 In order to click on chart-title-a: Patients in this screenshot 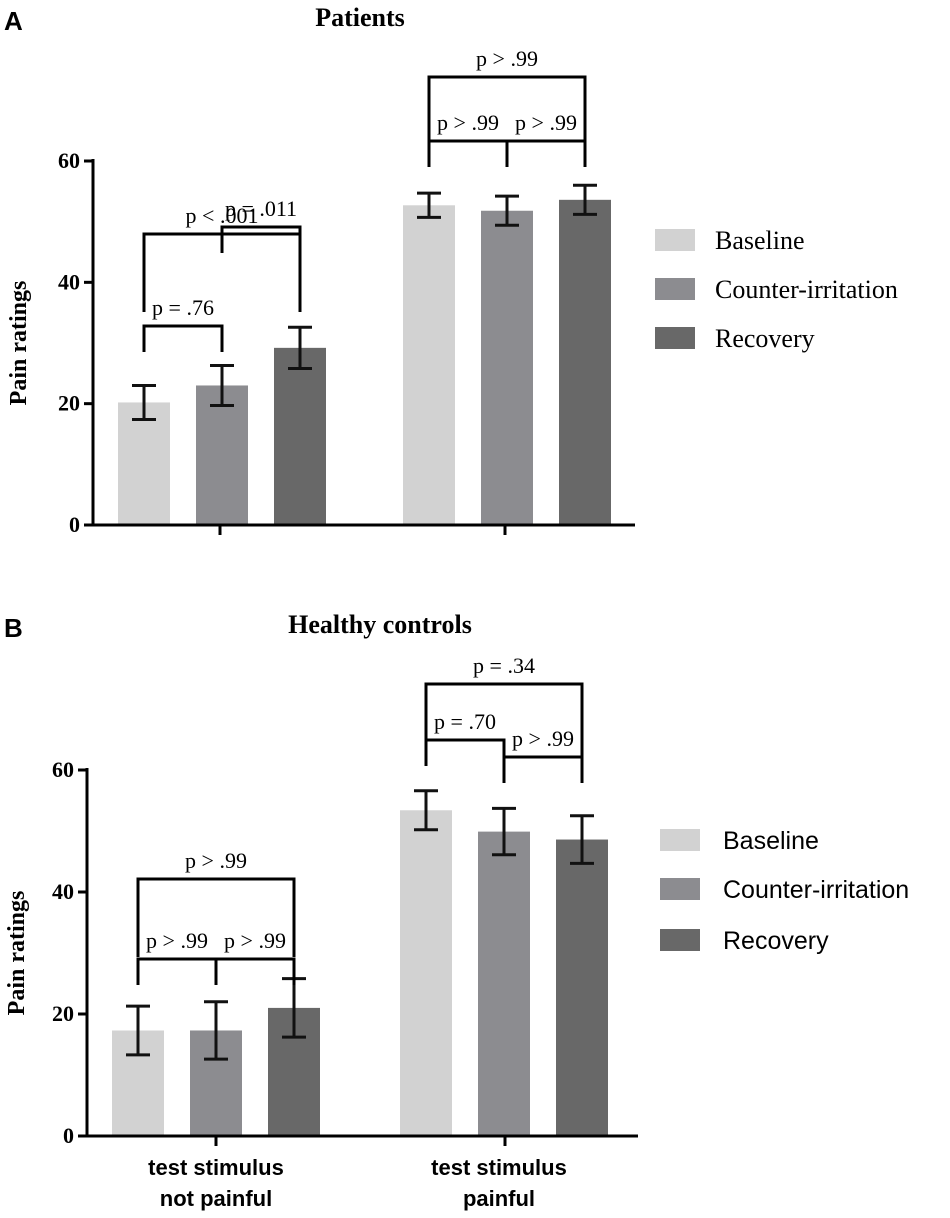, I will do `click(360, 17)`.